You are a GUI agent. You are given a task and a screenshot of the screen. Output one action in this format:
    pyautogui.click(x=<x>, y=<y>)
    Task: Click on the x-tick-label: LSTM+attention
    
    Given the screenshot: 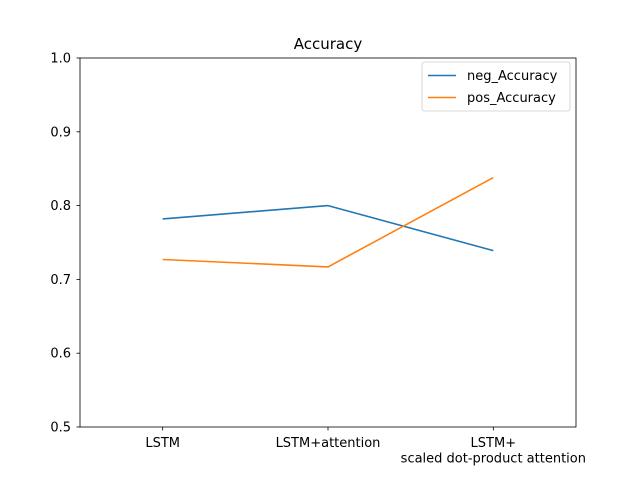 What is the action you would take?
    pyautogui.click(x=328, y=443)
    